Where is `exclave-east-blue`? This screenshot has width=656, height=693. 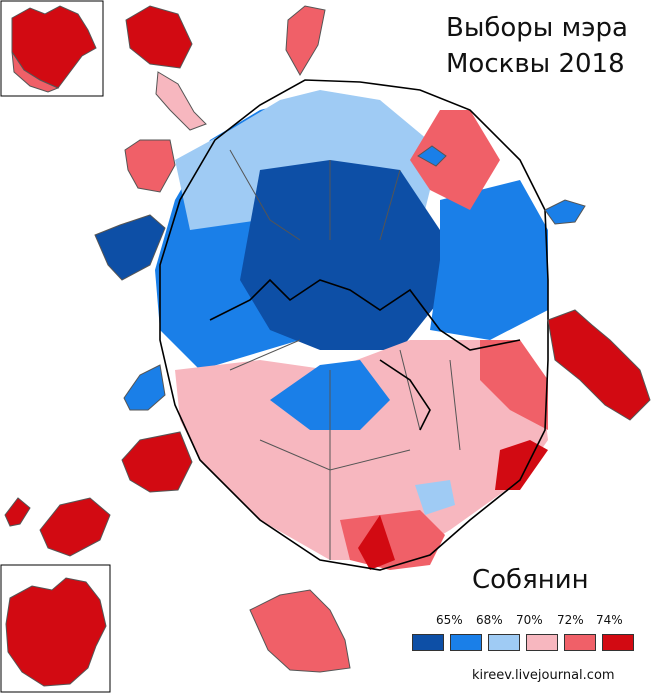 exclave-east-blue is located at coordinates (565, 212).